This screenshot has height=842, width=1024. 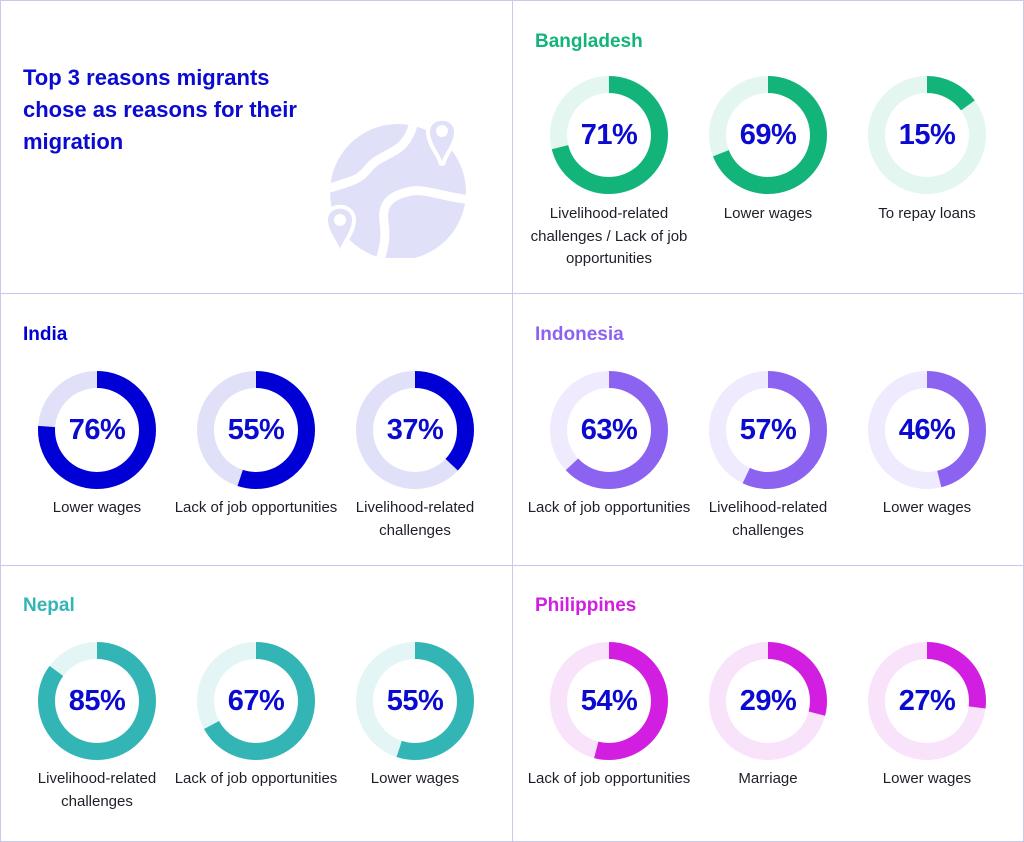 I want to click on donut-percent-label: 63%, so click(x=609, y=429).